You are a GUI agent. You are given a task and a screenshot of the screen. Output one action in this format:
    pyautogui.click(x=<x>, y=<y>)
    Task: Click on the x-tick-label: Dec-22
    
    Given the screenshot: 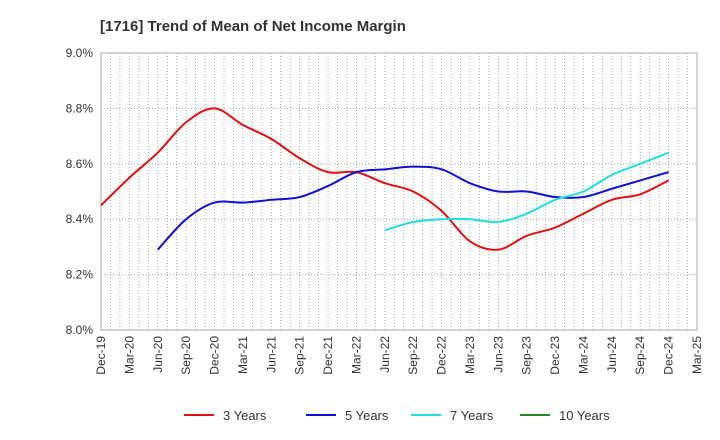 What is the action you would take?
    pyautogui.click(x=442, y=355)
    